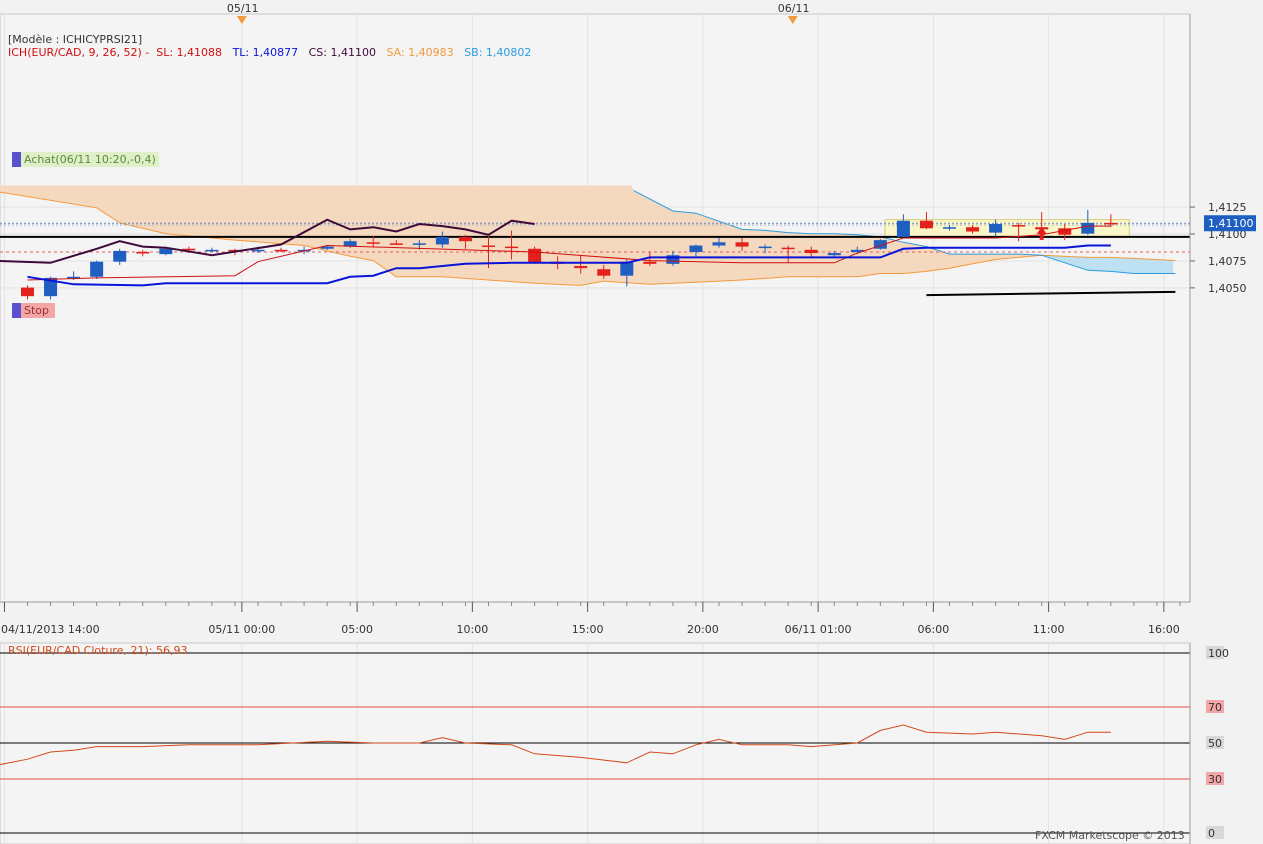  I want to click on rsi-line, so click(555, 745).